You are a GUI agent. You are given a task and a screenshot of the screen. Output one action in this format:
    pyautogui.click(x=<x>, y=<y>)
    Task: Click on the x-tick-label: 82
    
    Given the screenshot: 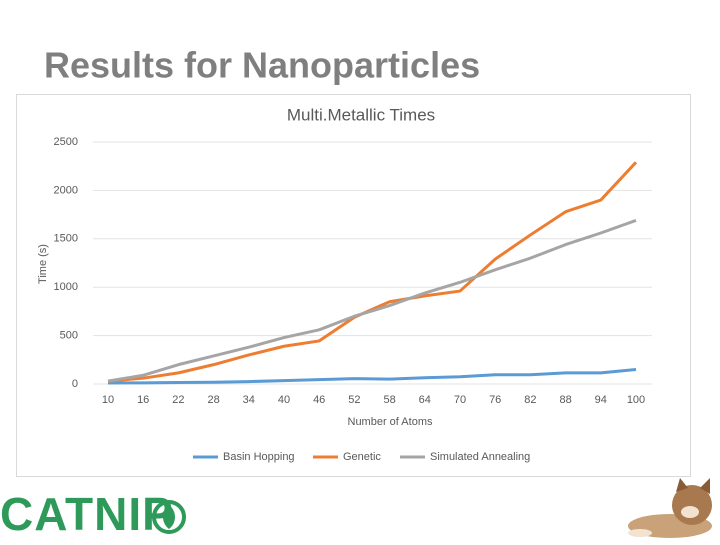 What is the action you would take?
    pyautogui.click(x=530, y=400)
    